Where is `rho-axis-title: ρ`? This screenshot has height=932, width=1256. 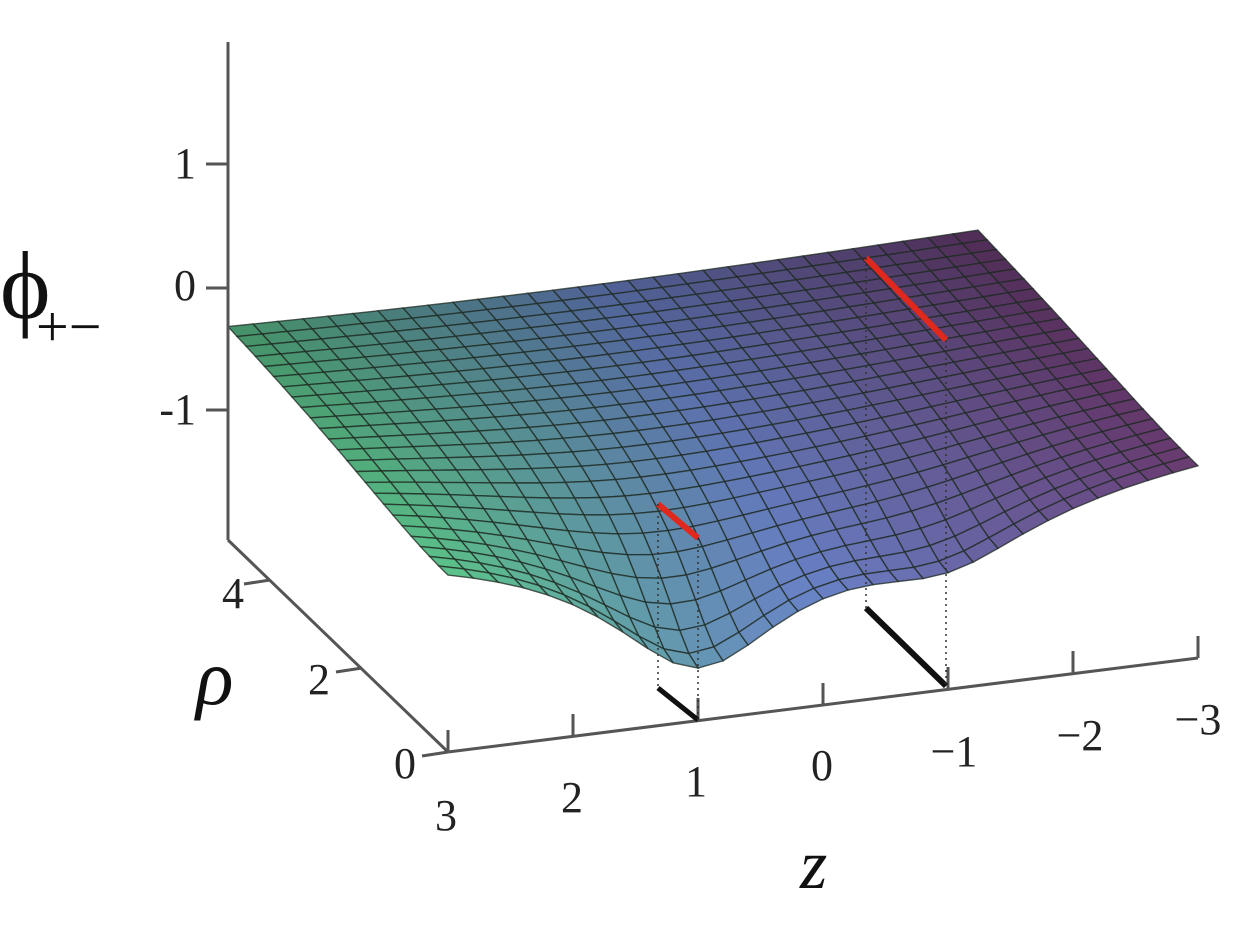
rho-axis-title: ρ is located at coordinates (213, 677).